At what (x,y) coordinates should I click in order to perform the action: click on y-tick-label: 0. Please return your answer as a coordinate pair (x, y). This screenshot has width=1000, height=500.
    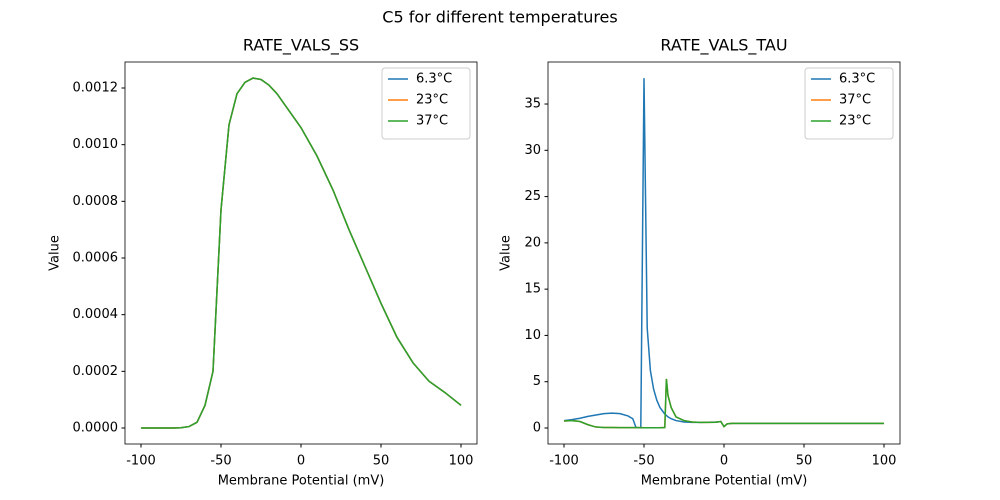
    Looking at the image, I should click on (537, 427).